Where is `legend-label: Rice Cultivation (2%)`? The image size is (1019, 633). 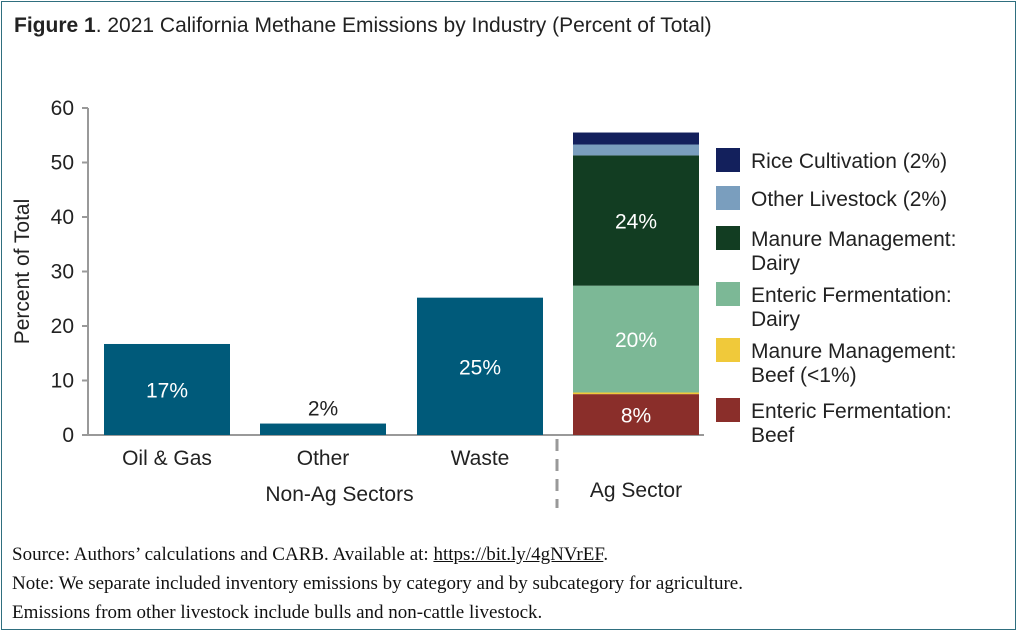 legend-label: Rice Cultivation (2%) is located at coordinates (849, 161).